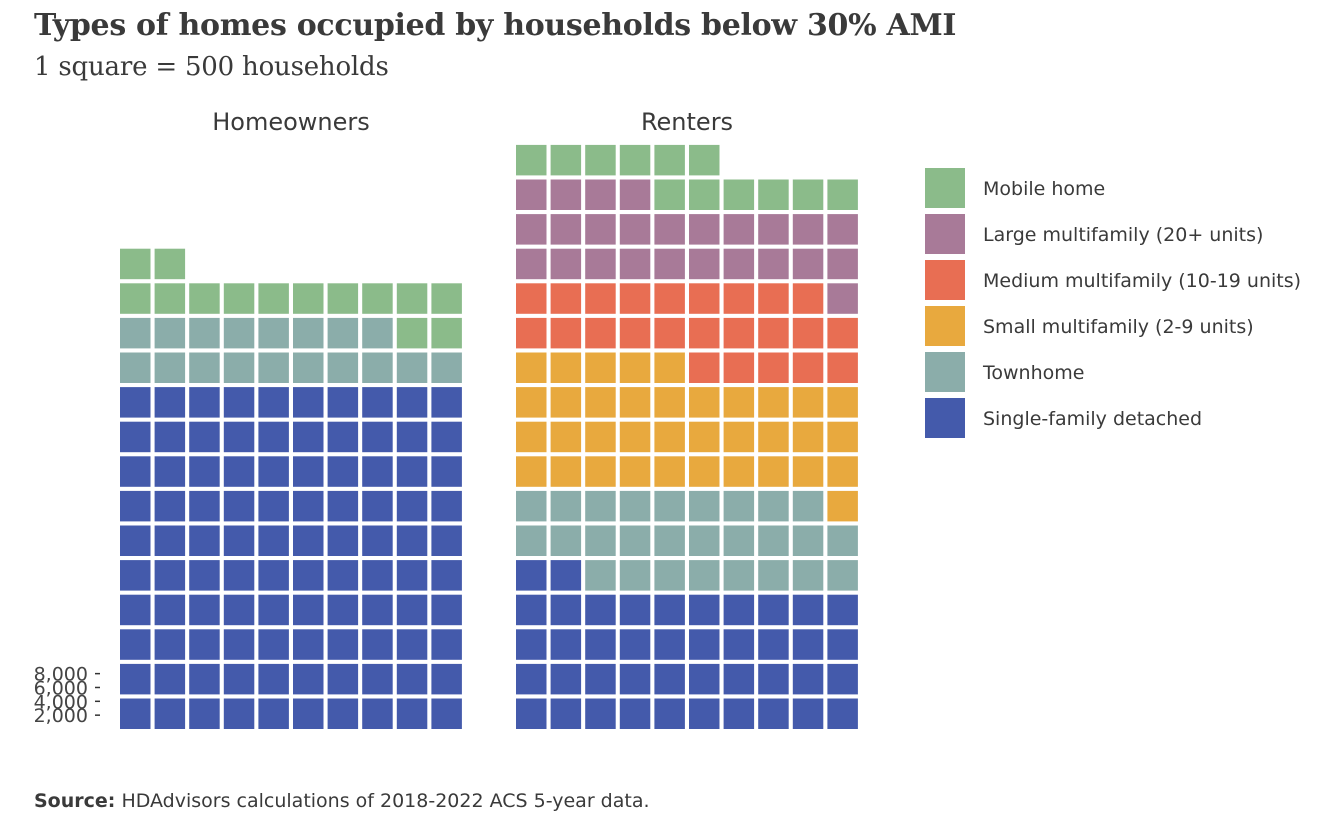  What do you see at coordinates (1118, 327) in the screenshot?
I see `legend-label-small: Small multifamily (2-9 units)` at bounding box center [1118, 327].